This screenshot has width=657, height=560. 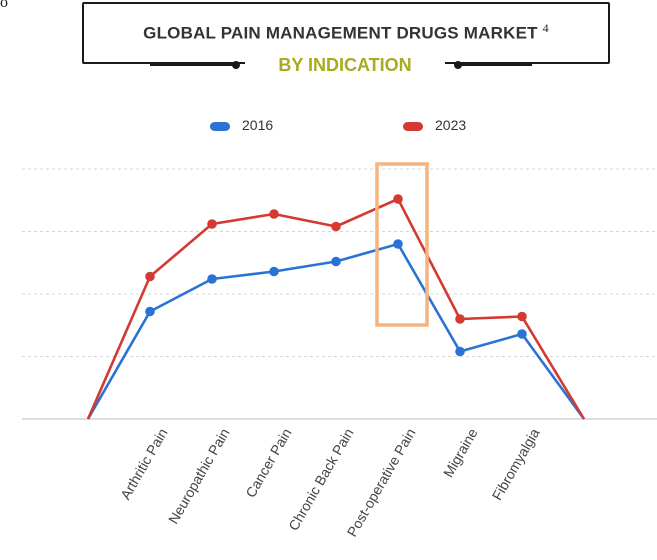 I want to click on x-tick-label: Neuropathic Pain, so click(x=199, y=476).